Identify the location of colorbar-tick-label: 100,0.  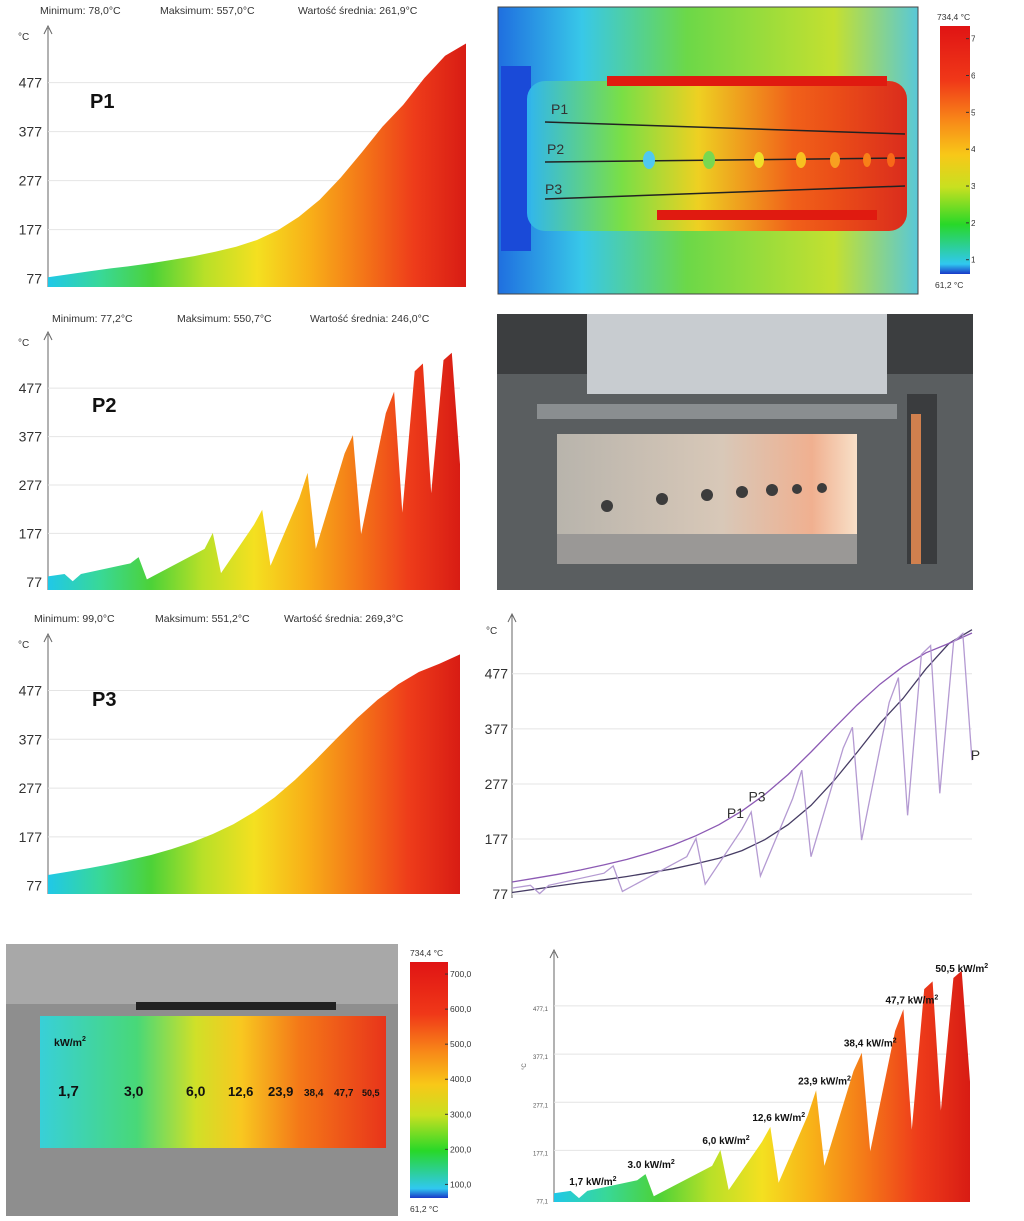
(461, 1184).